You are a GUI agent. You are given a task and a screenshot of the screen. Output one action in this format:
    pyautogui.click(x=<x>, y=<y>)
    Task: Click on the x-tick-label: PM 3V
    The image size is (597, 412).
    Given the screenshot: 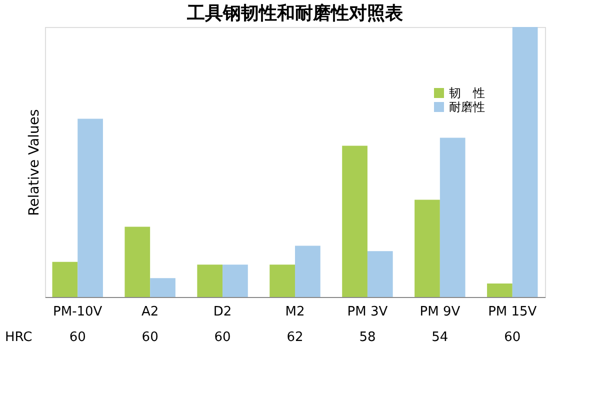 What is the action you would take?
    pyautogui.click(x=367, y=312)
    